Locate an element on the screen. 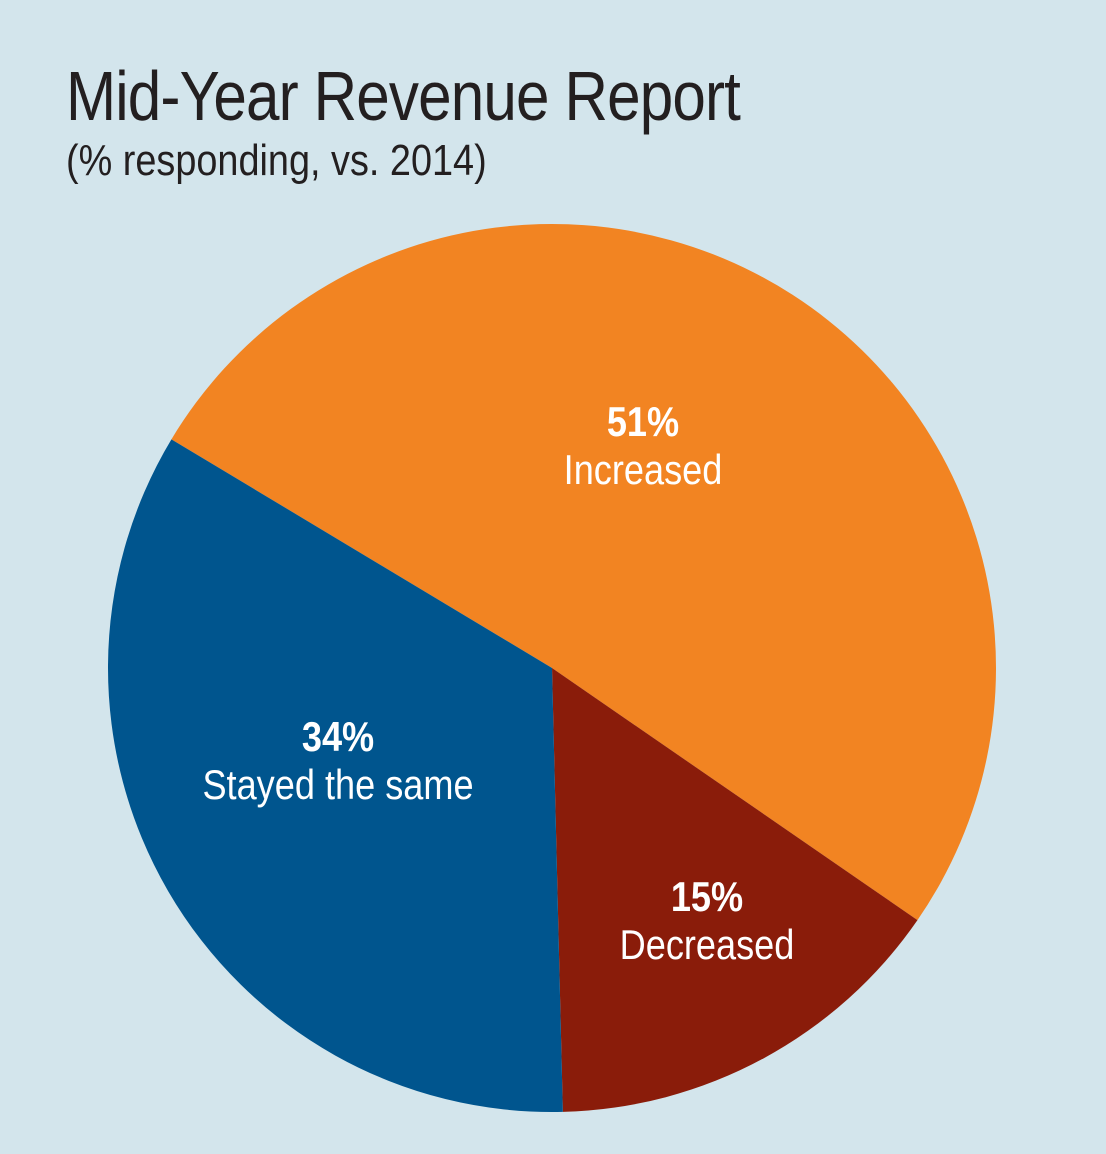 This screenshot has width=1106, height=1154. pie-slice-decreased is located at coordinates (735, 890).